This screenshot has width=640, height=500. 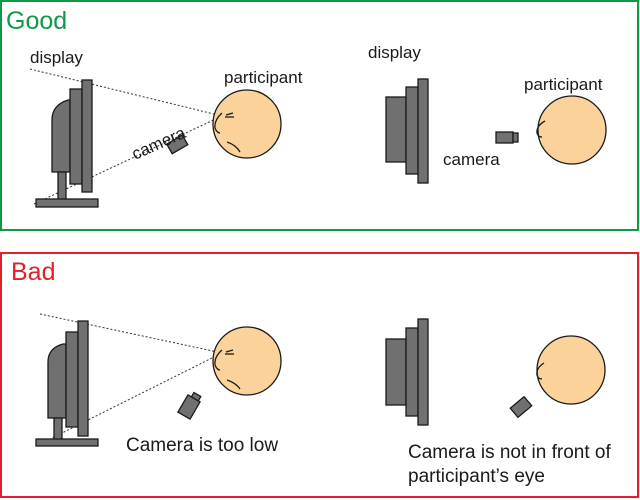 What do you see at coordinates (202, 445) in the screenshot?
I see `bad-left-caption: Camera is too low` at bounding box center [202, 445].